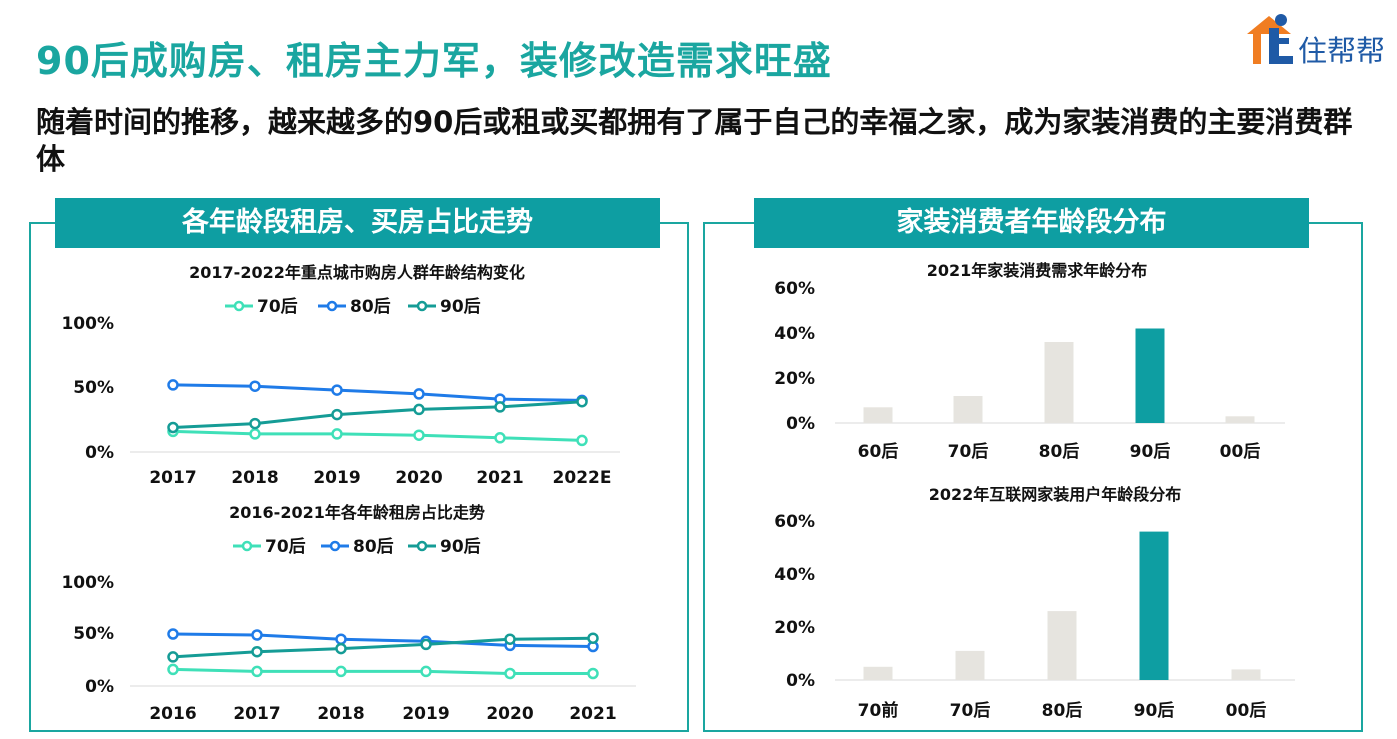 Image resolution: width=1397 pixels, height=739 pixels. Describe the element at coordinates (1031, 223) in the screenshot. I see `right-panel-title: 家装消费者年龄段分布` at that location.